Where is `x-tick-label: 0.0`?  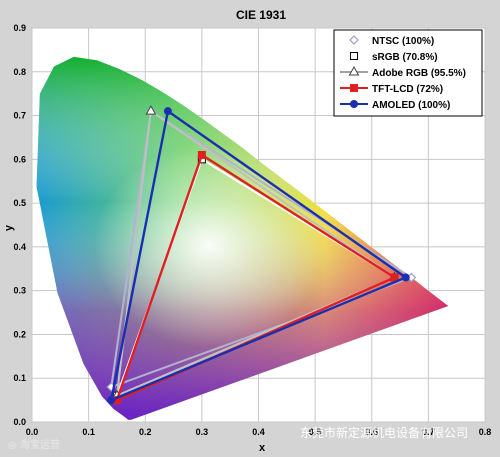 x-tick-label: 0.0 is located at coordinates (32, 432).